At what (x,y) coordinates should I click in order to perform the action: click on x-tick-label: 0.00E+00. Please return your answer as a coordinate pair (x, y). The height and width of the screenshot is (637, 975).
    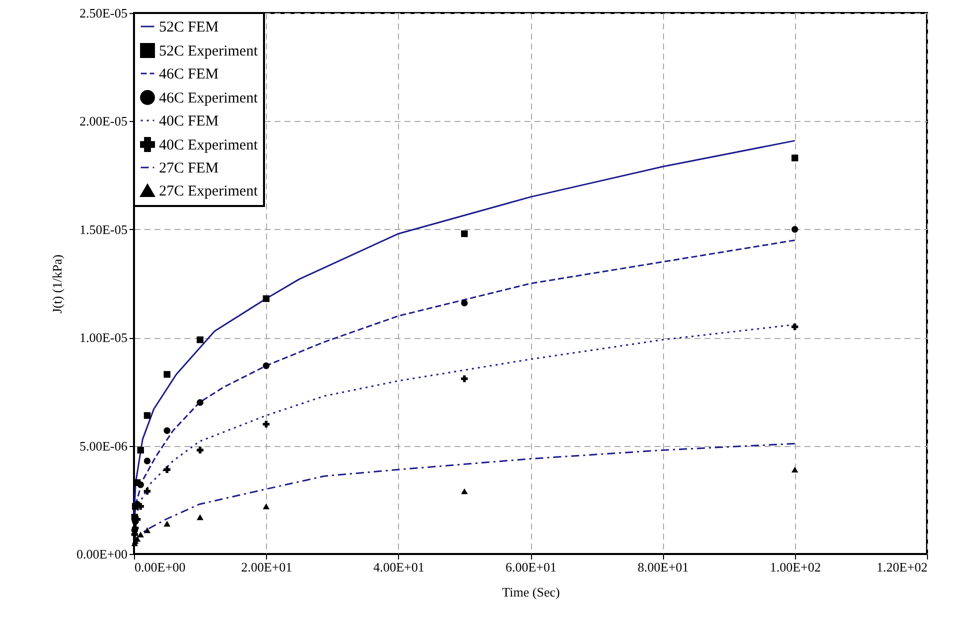
    Looking at the image, I should click on (160, 567).